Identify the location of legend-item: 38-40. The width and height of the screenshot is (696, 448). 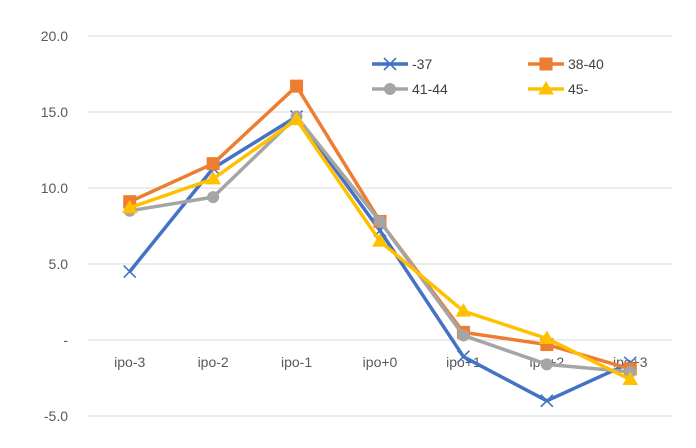
(566, 64).